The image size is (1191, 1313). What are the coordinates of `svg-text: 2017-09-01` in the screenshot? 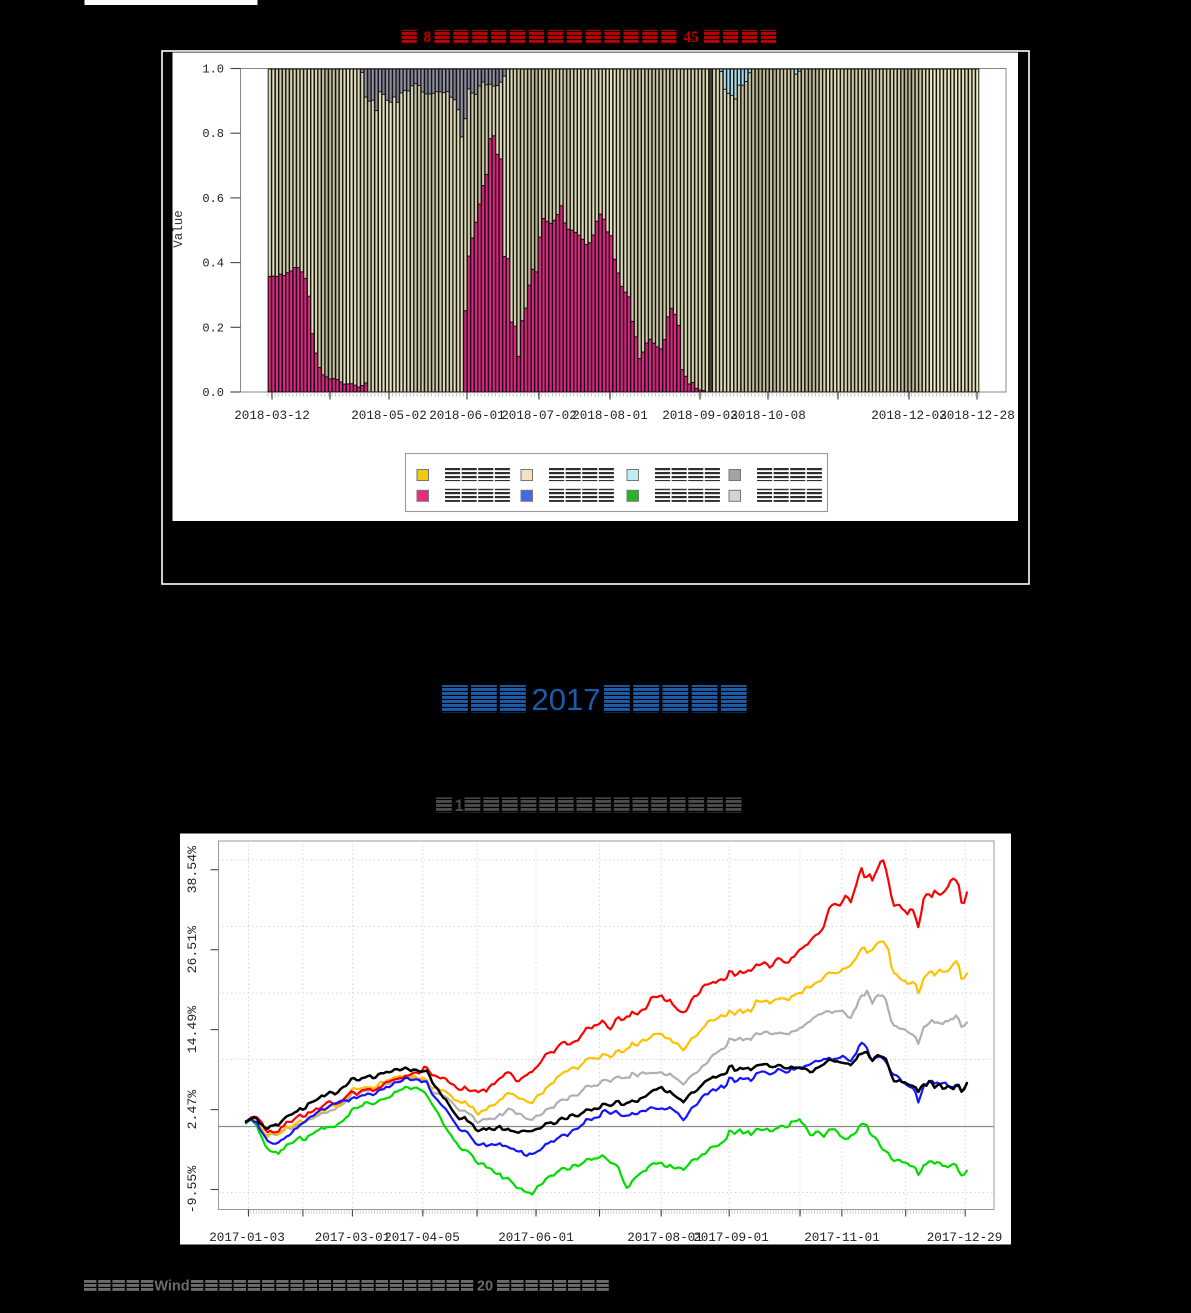 It's located at (731, 1238).